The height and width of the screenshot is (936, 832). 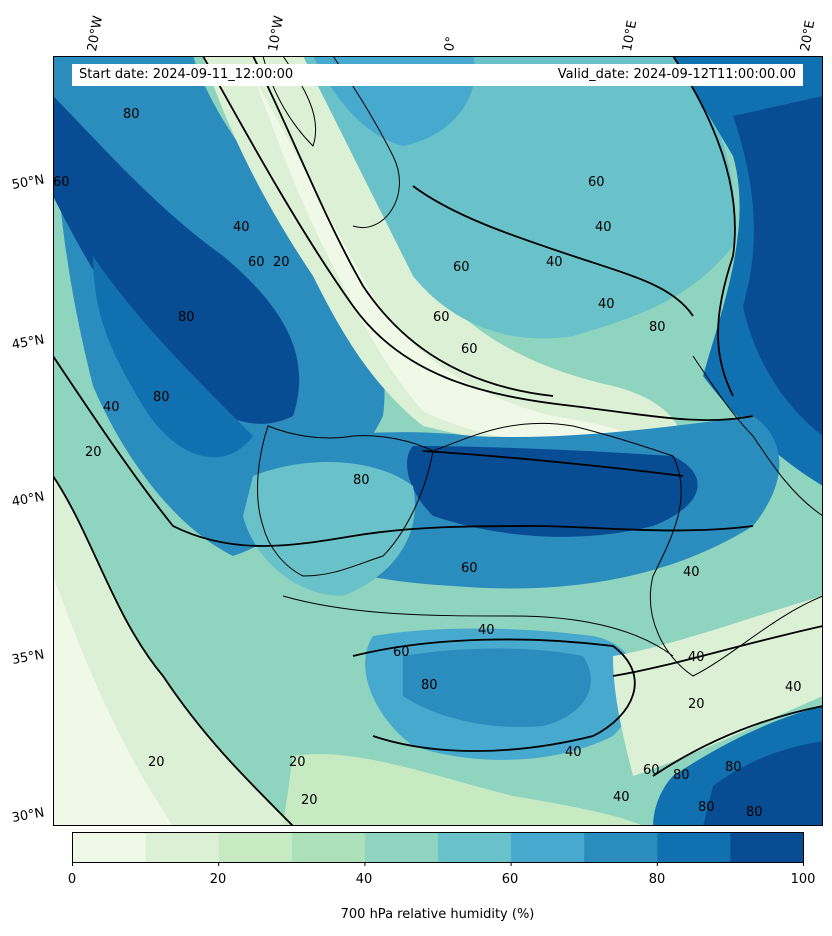 What do you see at coordinates (186, 74) in the screenshot?
I see `start-date: Start date: 2024-09-11_12:00:00` at bounding box center [186, 74].